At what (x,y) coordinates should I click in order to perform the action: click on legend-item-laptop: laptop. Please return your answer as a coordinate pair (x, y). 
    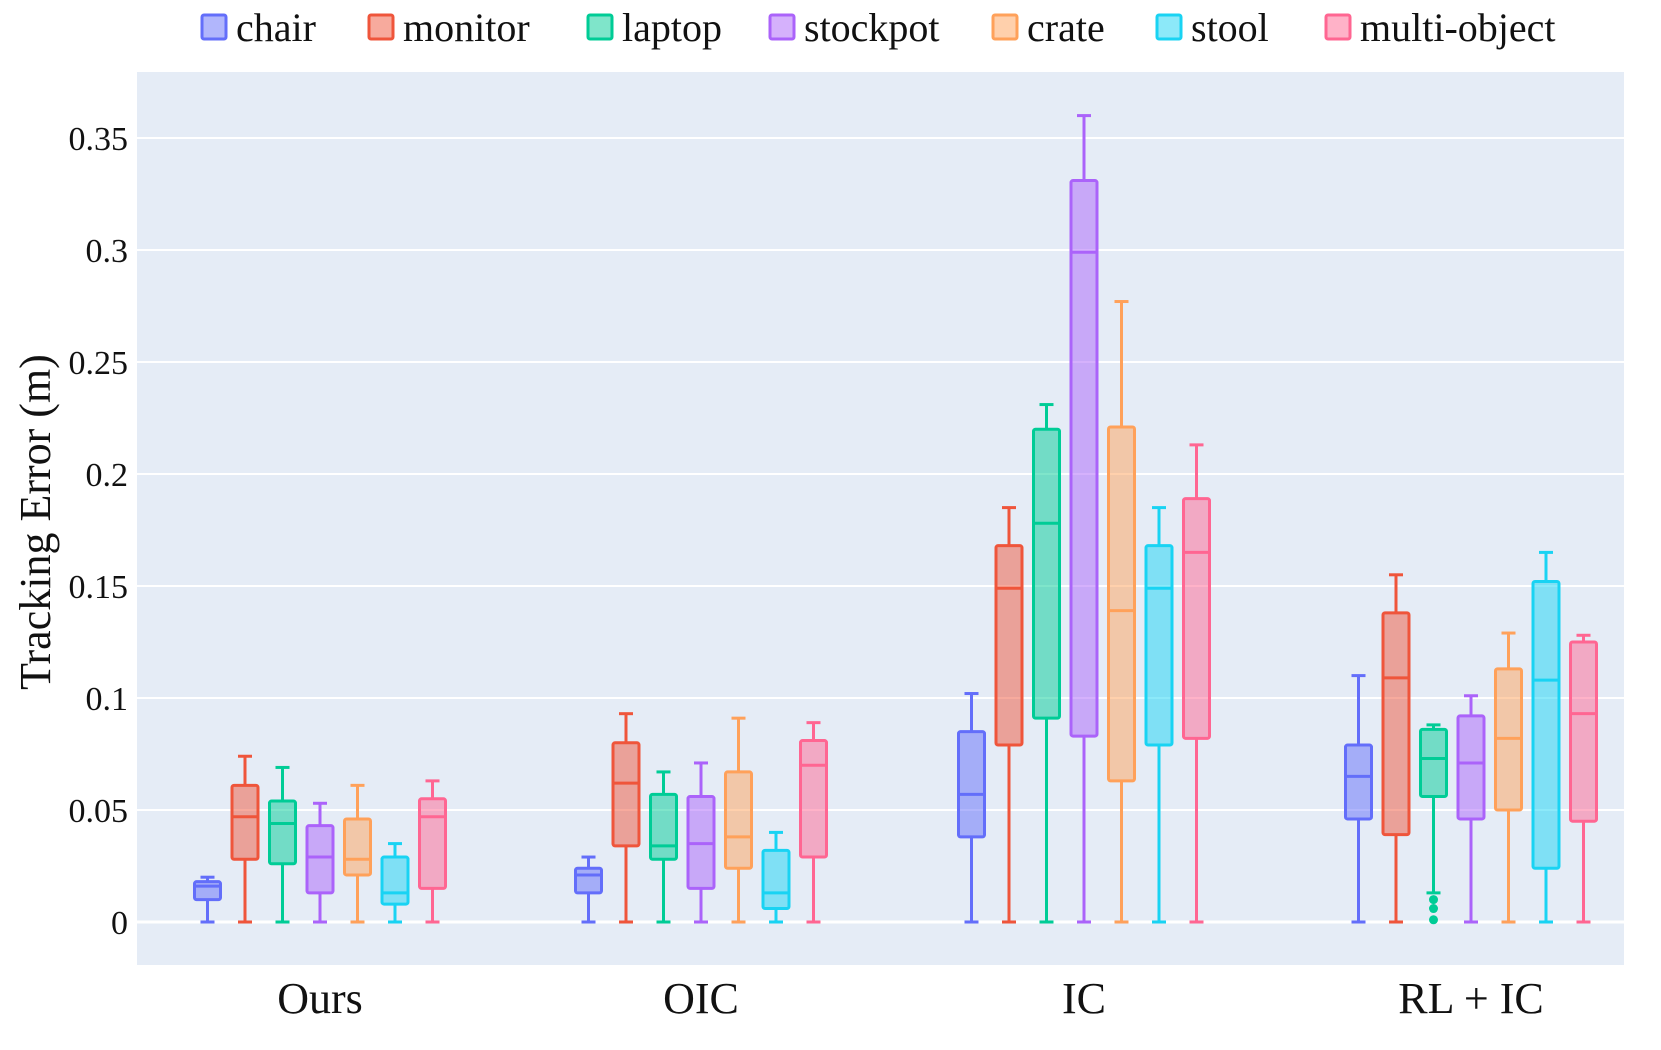
    Looking at the image, I should click on (654, 27).